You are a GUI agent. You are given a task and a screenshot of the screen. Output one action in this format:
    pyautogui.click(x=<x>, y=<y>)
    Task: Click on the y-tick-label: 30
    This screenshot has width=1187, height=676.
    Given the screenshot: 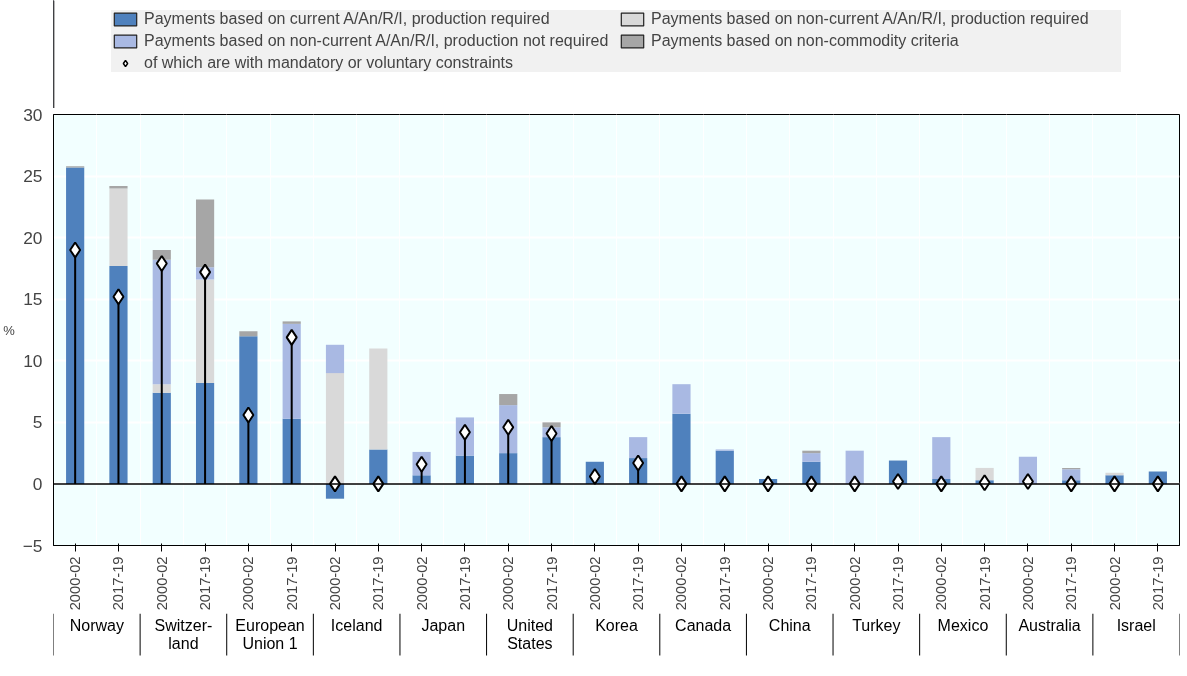 What is the action you would take?
    pyautogui.click(x=33, y=114)
    